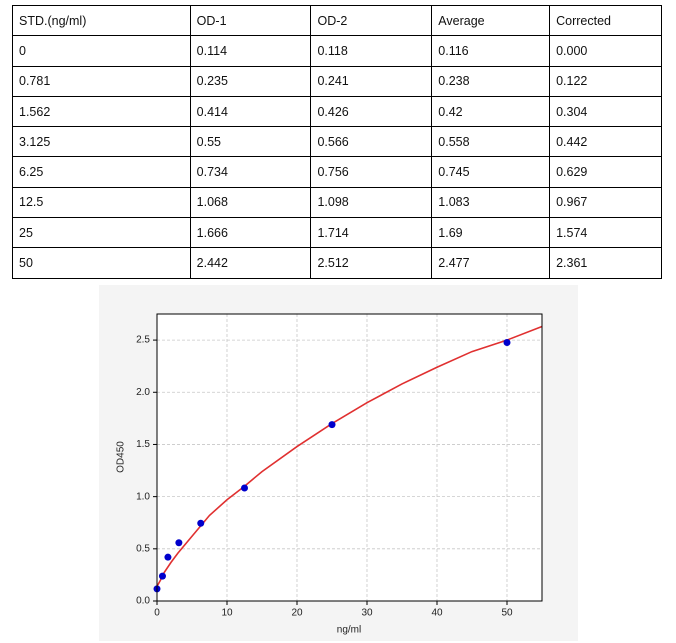  Describe the element at coordinates (437, 613) in the screenshot. I see `x-tick-label: 40` at that location.